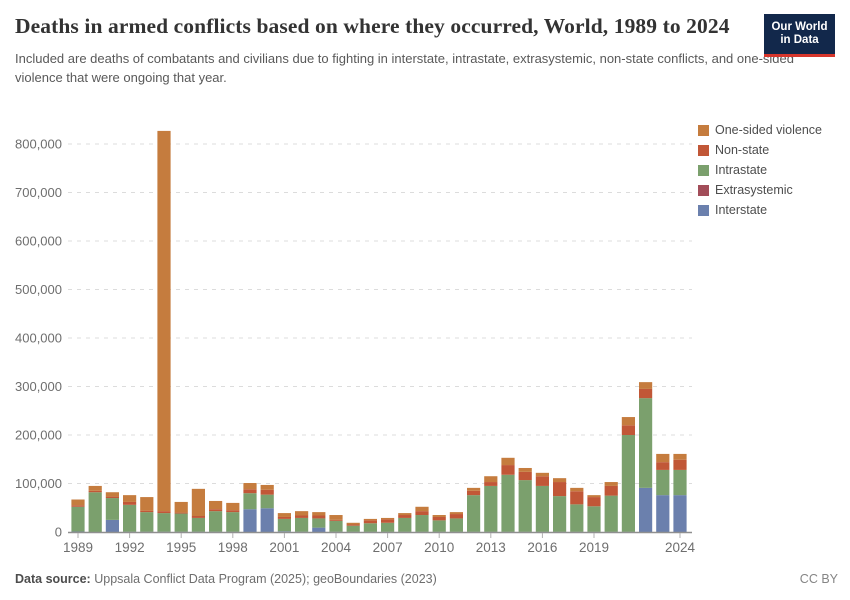 The image size is (850, 600). What do you see at coordinates (818, 579) in the screenshot?
I see `license-link: CC BY` at bounding box center [818, 579].